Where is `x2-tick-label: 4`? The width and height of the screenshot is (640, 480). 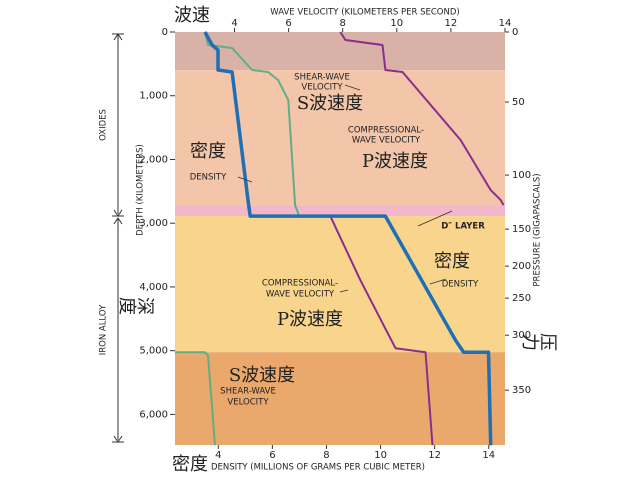
x2-tick-label: 4 is located at coordinates (218, 455).